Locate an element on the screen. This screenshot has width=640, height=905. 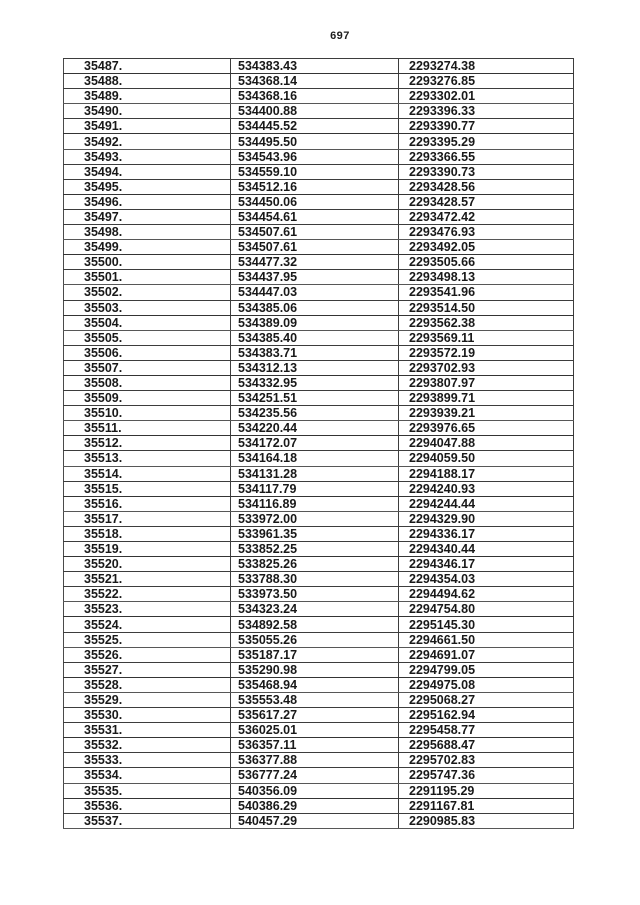
table-row: 35491. 534445.52 2293390.77 is located at coordinates (318, 126).